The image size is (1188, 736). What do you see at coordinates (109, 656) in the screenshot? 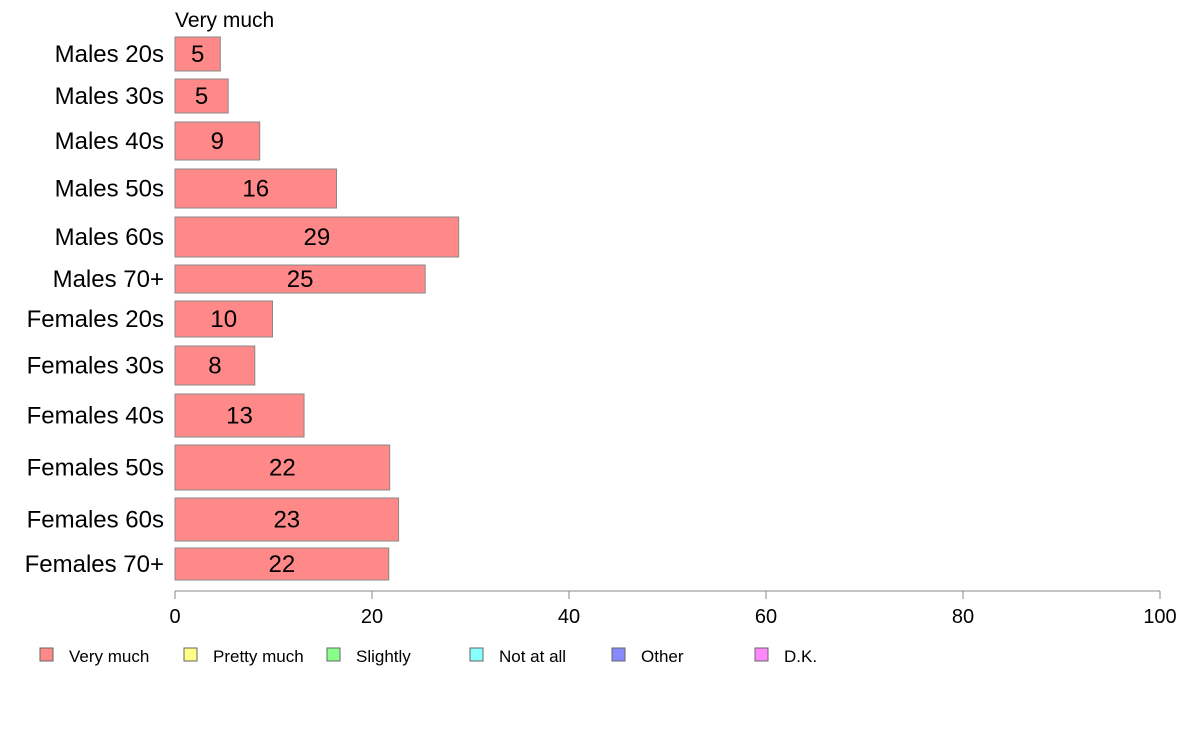
I see `legend-label: Very much` at bounding box center [109, 656].